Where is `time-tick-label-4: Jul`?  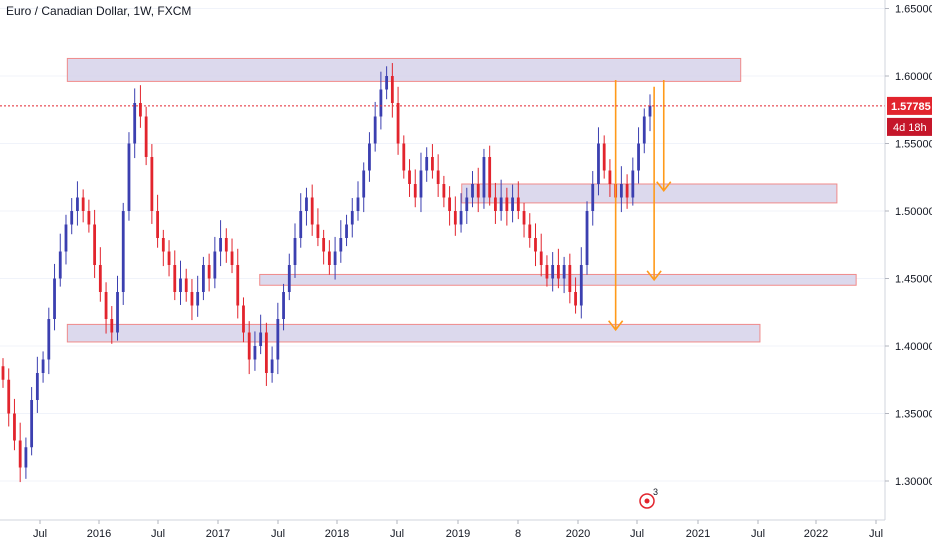
time-tick-label-4: Jul is located at coordinates (278, 534).